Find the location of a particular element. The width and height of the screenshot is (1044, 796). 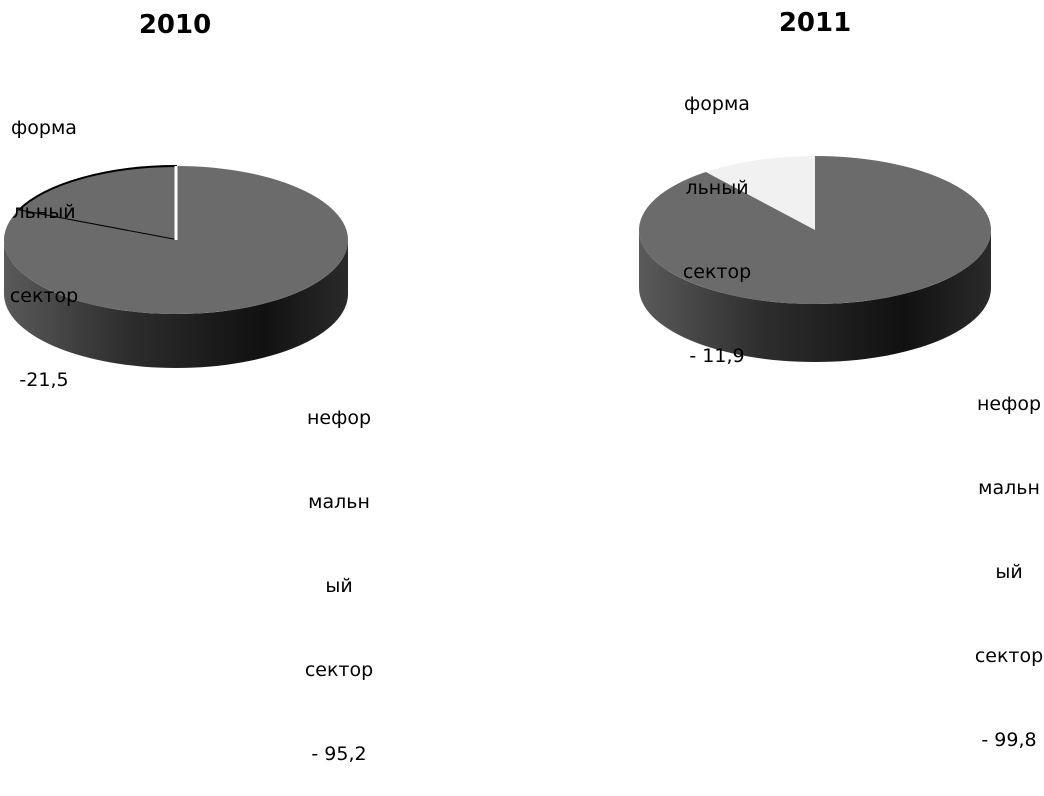

pie-2011-side is located at coordinates (815, 296).